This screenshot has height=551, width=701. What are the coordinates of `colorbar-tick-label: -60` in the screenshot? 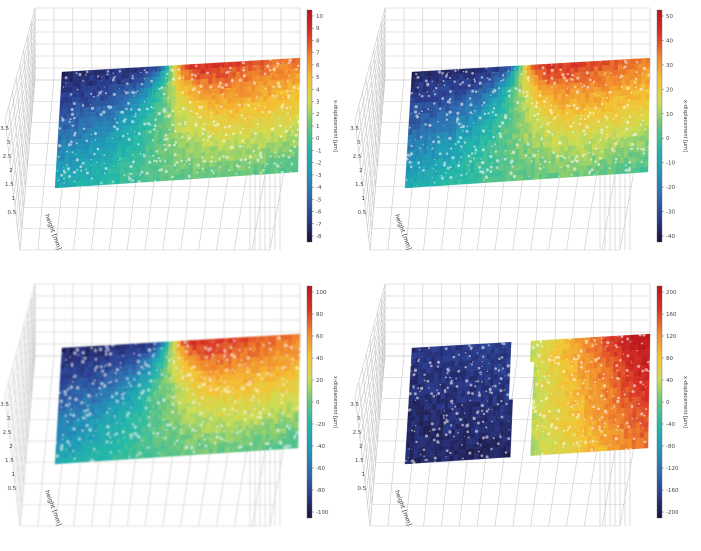 It's located at (320, 469).